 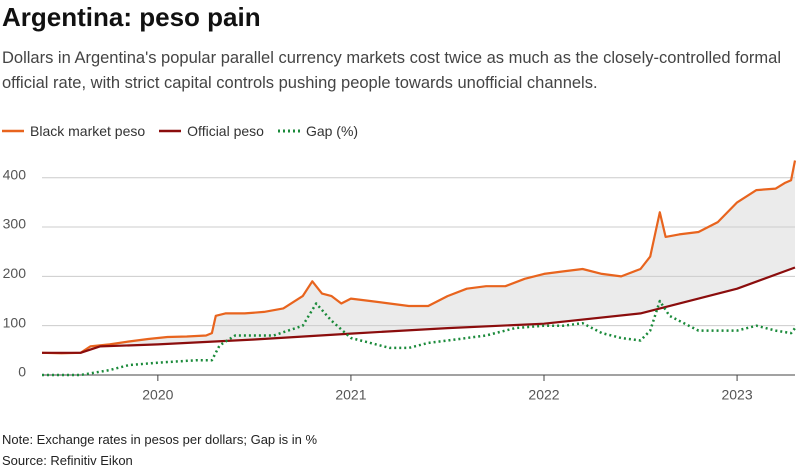 What do you see at coordinates (88, 131) in the screenshot?
I see `legend-label: Black market peso` at bounding box center [88, 131].